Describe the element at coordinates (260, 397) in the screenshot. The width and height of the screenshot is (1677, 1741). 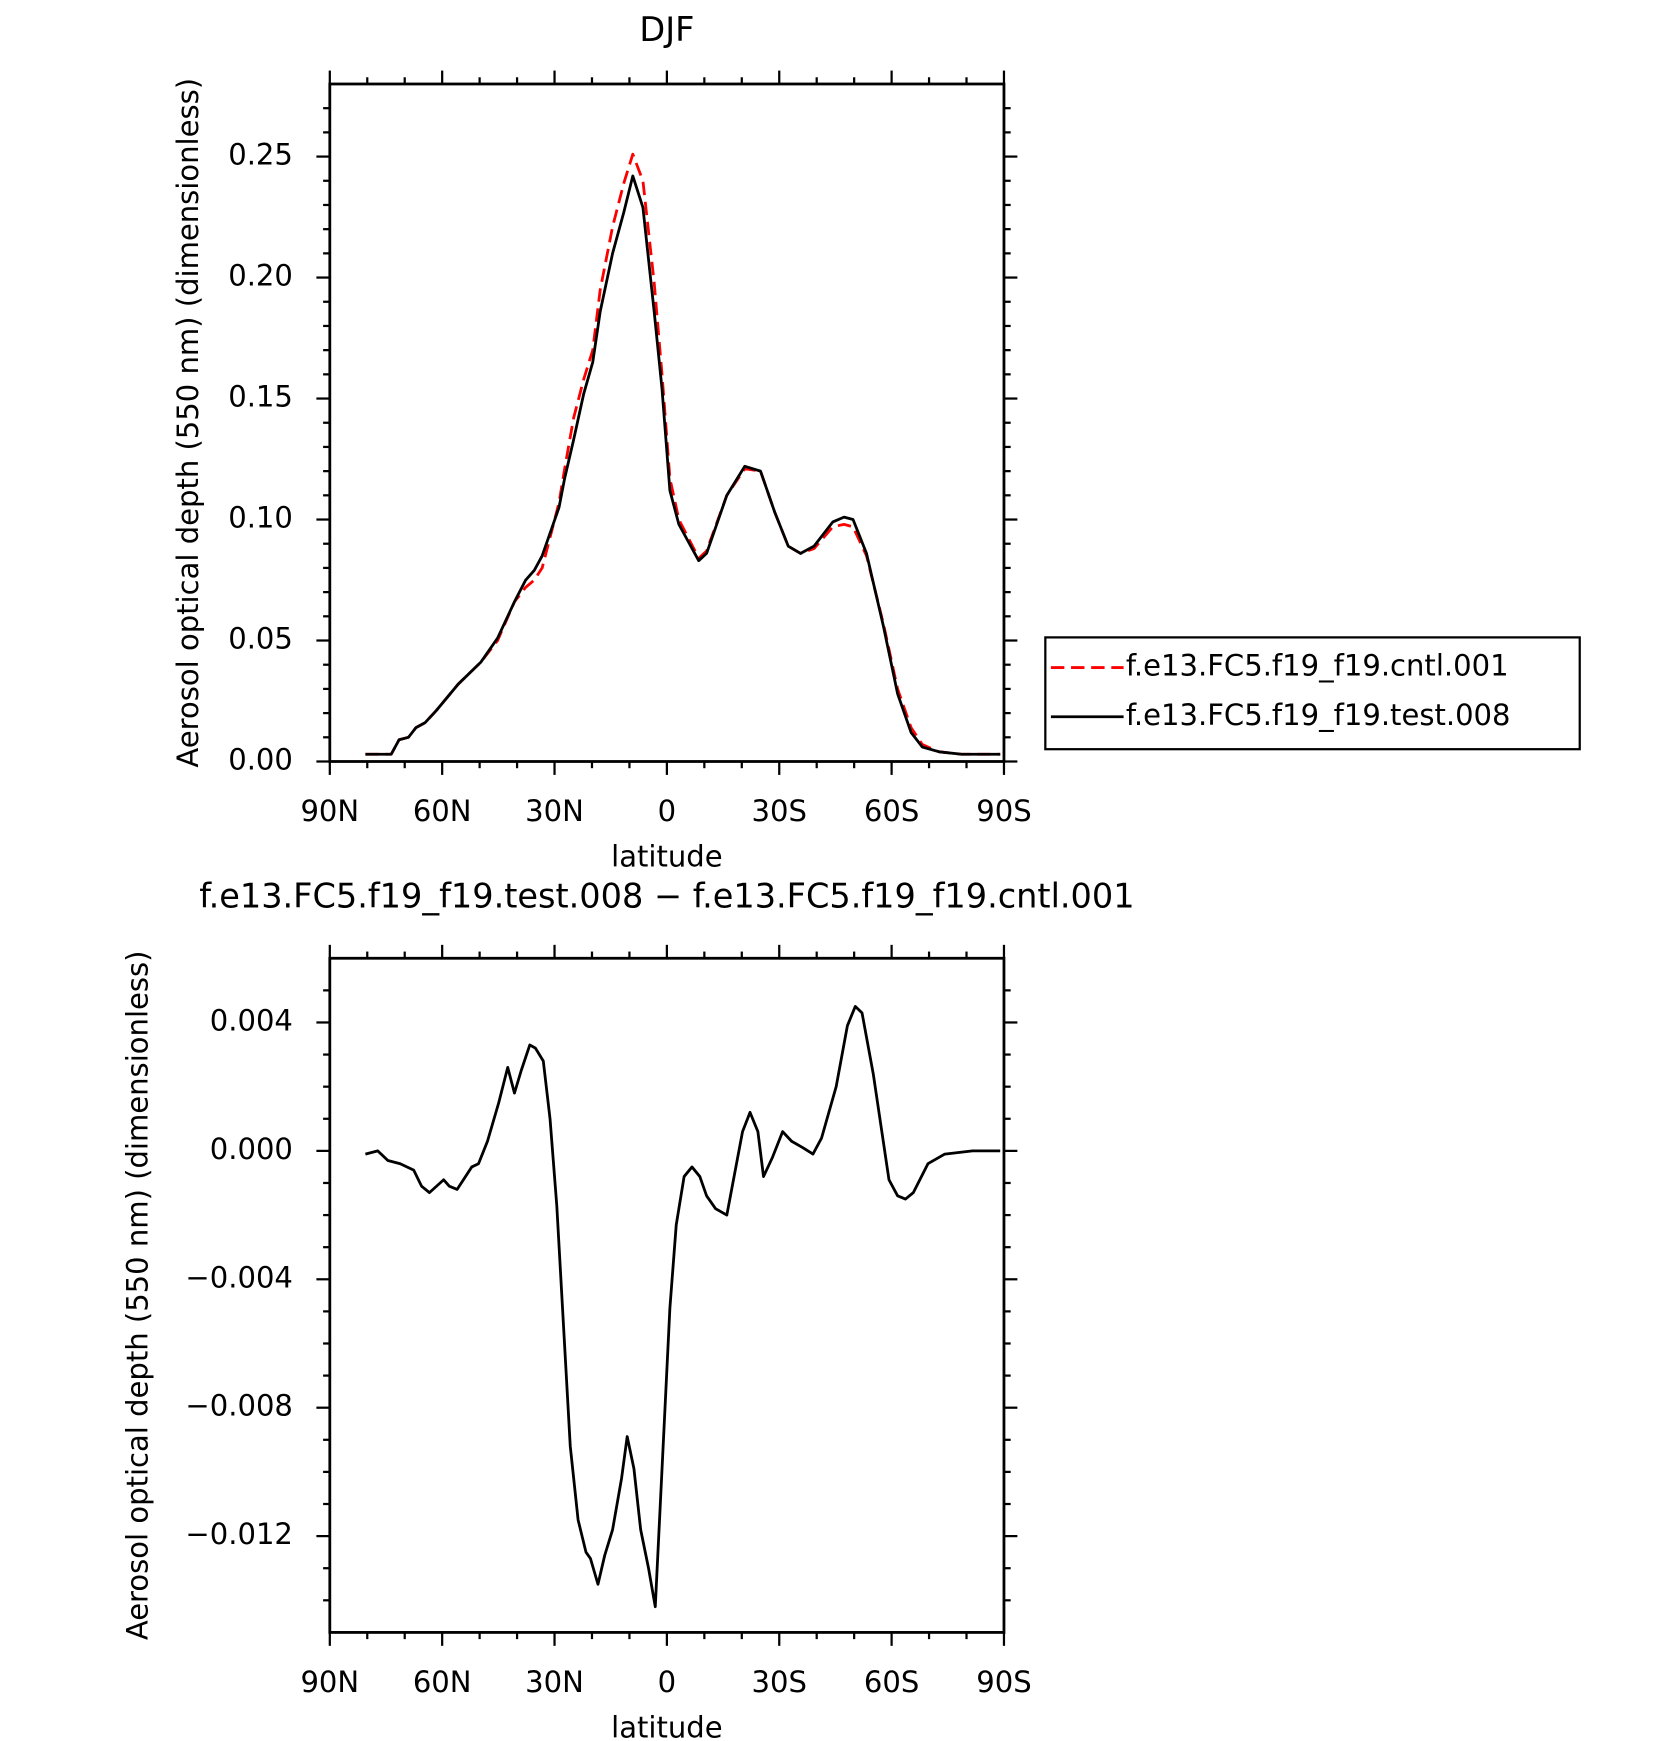
I see `y-tick-label: 0.15` at that location.